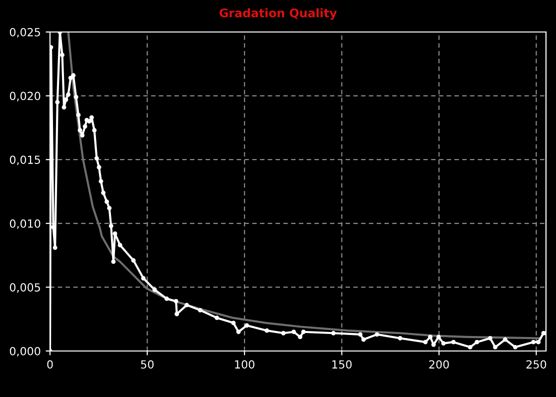  Describe the element at coordinates (25, 288) in the screenshot. I see `y-tick-label: 0,005` at that location.